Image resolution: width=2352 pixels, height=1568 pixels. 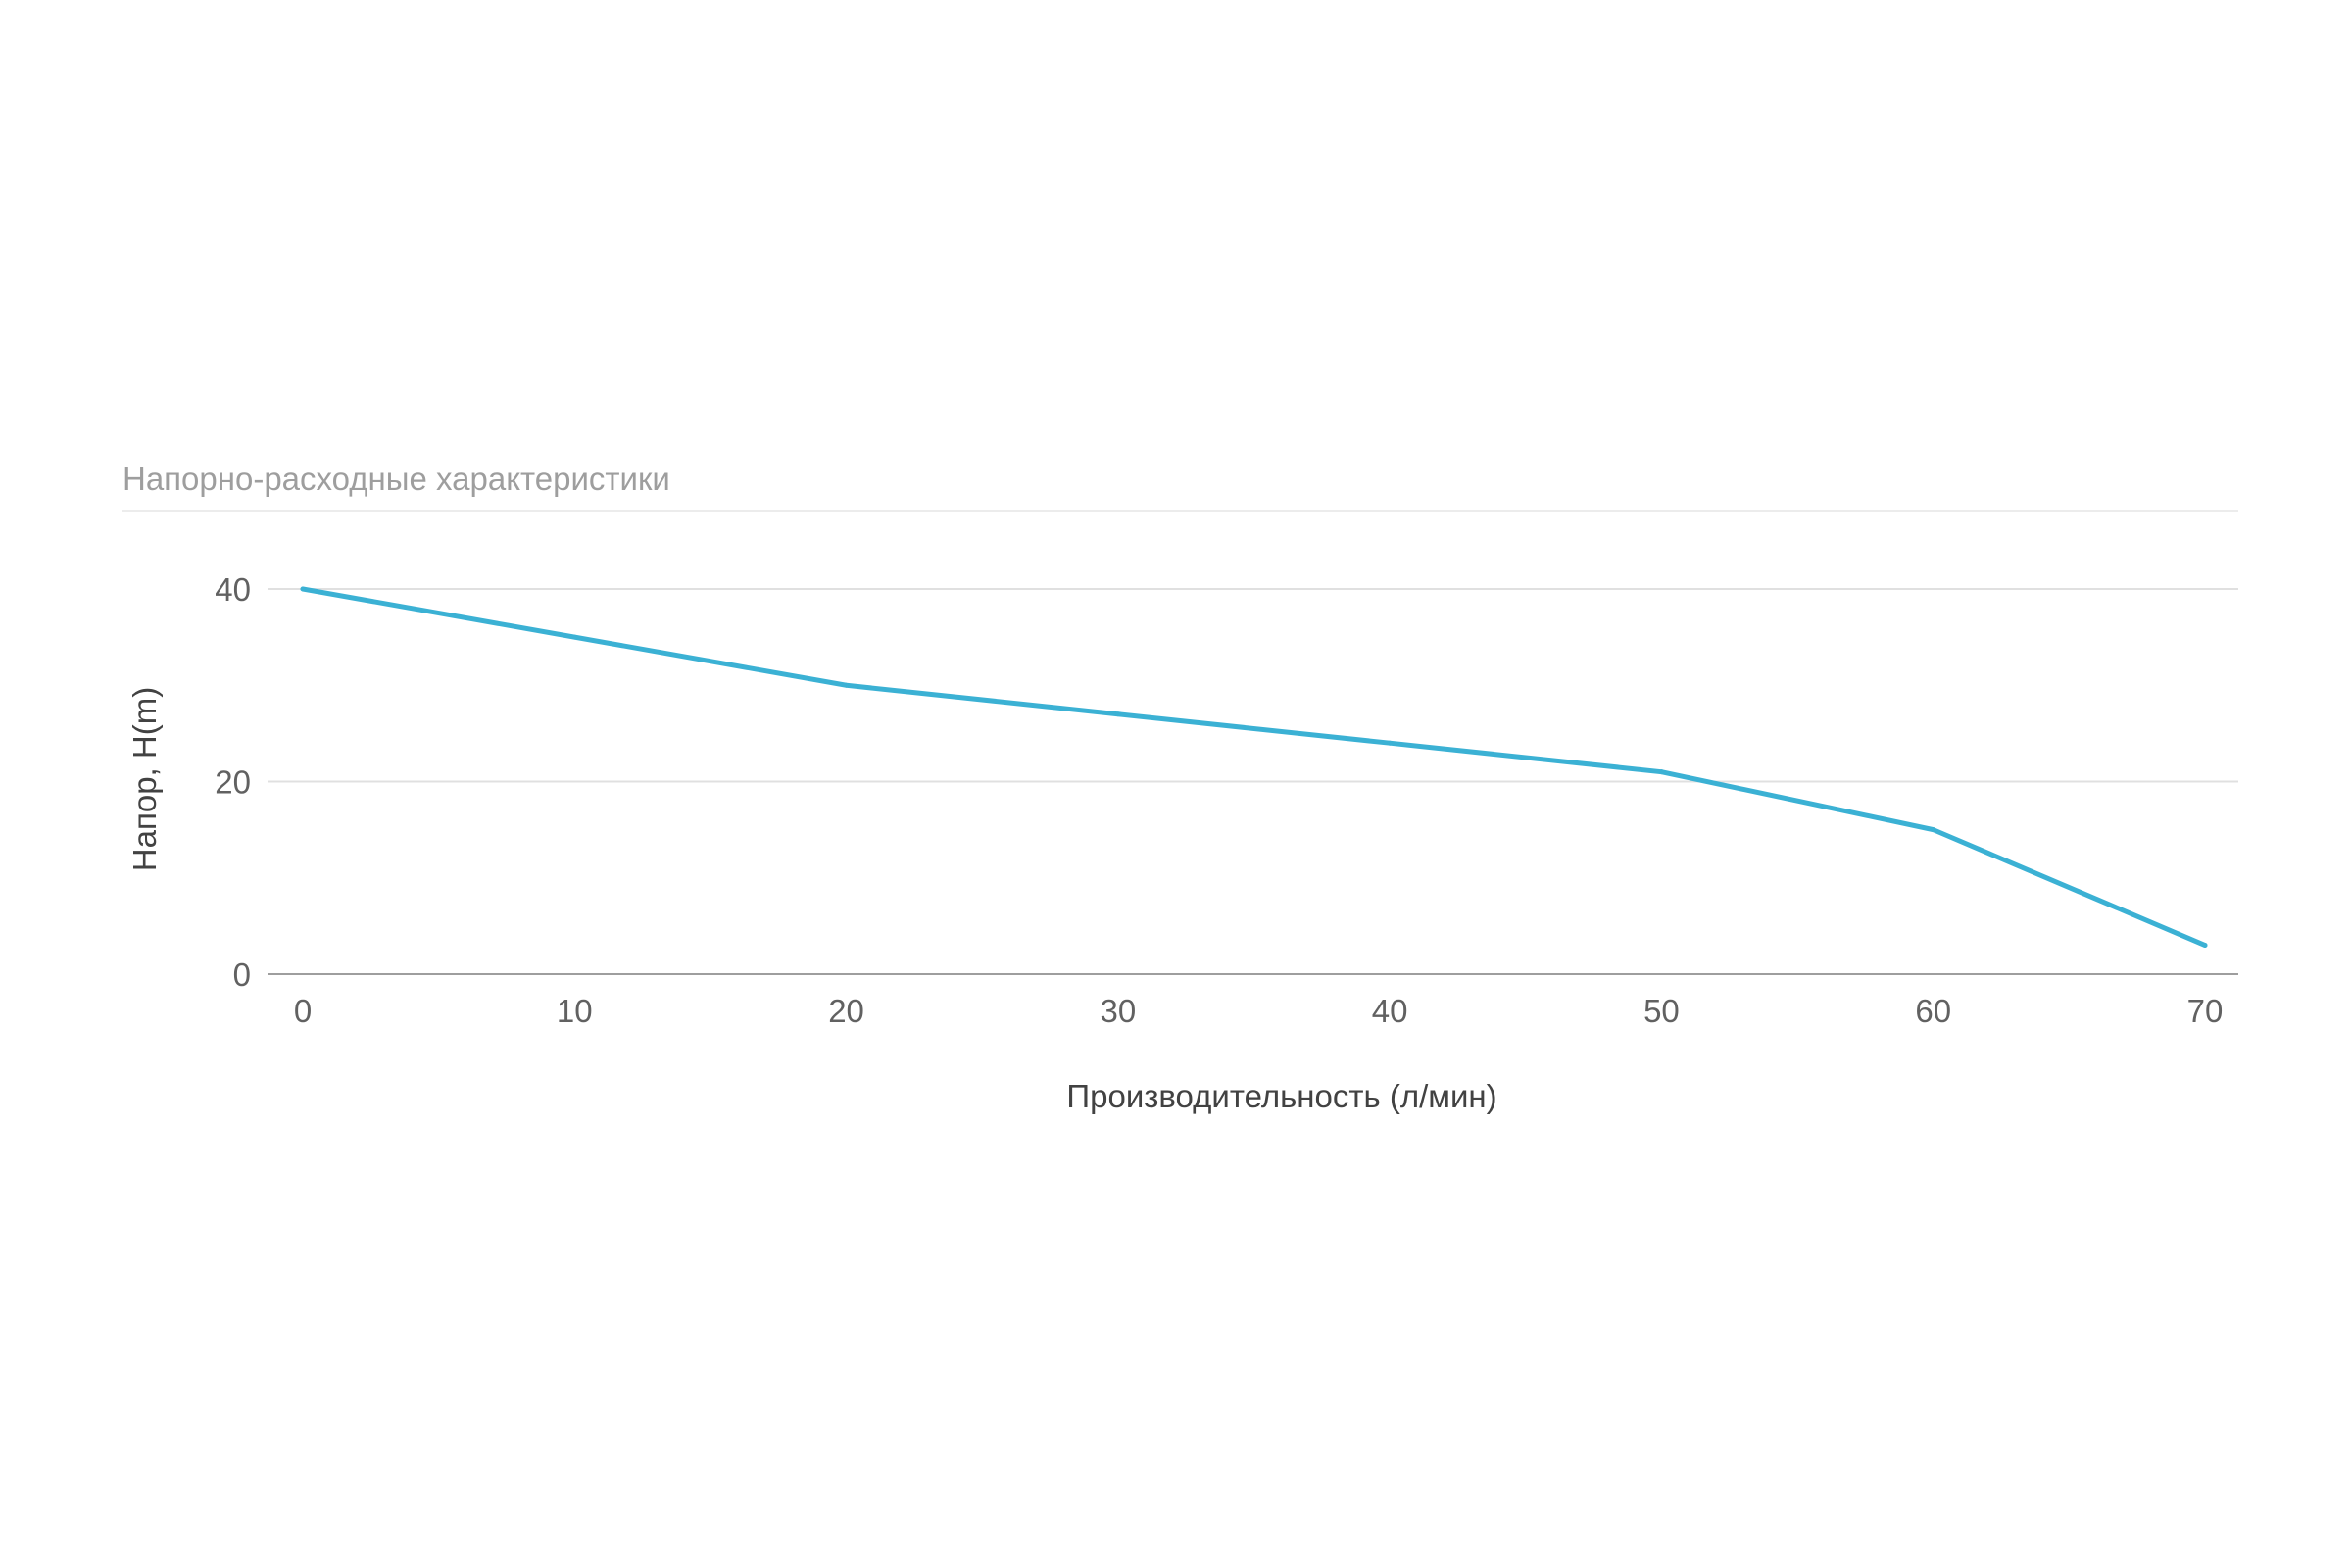 I want to click on y-tick-label: 40, so click(x=233, y=589).